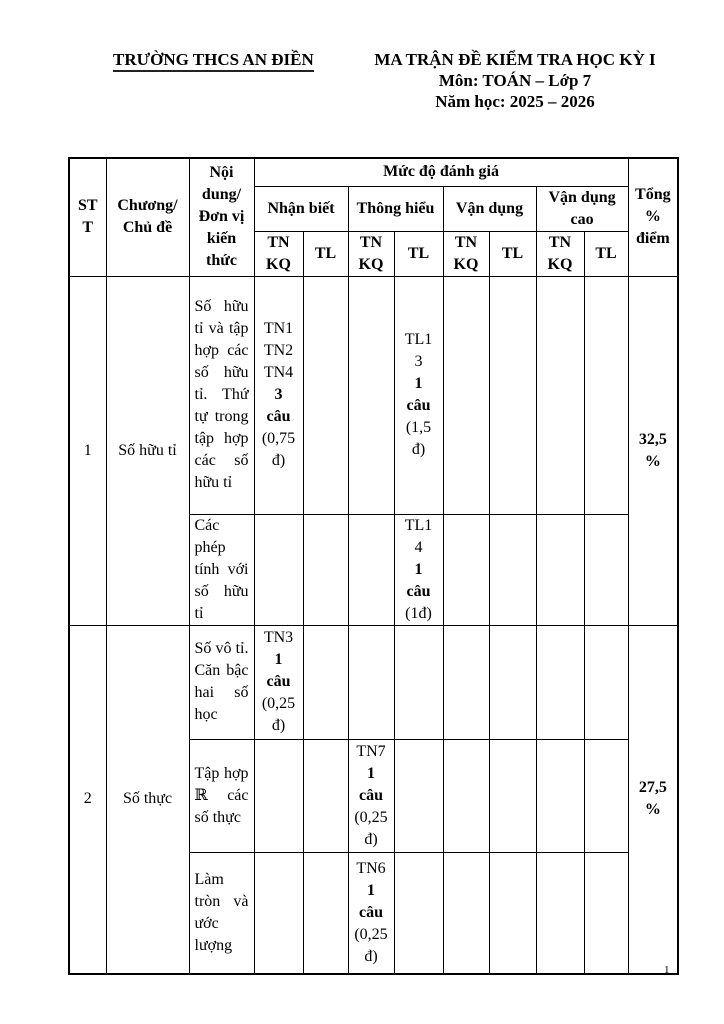 The image size is (724, 1024). What do you see at coordinates (301, 208) in the screenshot?
I see `header-level-nhan-biet: Nhận biết` at bounding box center [301, 208].